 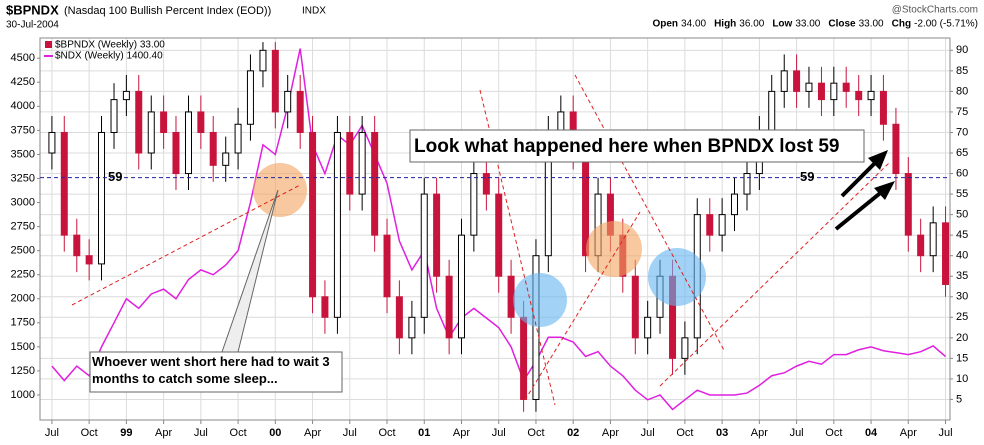 I want to click on quote-label: Open, so click(x=665, y=24).